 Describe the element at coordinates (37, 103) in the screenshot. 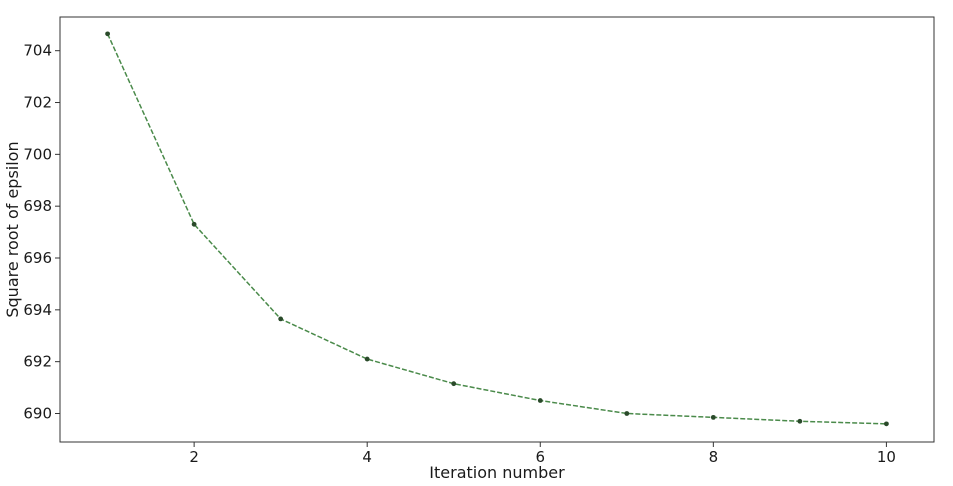

I see `y-tick-label: 702` at that location.